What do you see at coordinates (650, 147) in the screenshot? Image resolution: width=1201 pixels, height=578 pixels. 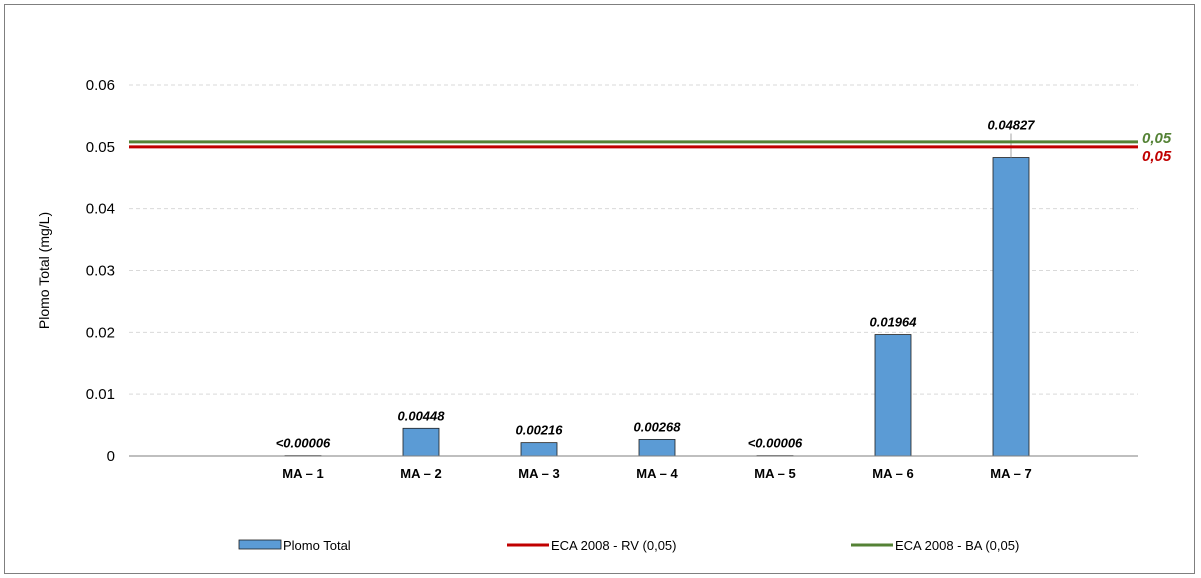 I see `reference-lines: 0,050,05` at bounding box center [650, 147].